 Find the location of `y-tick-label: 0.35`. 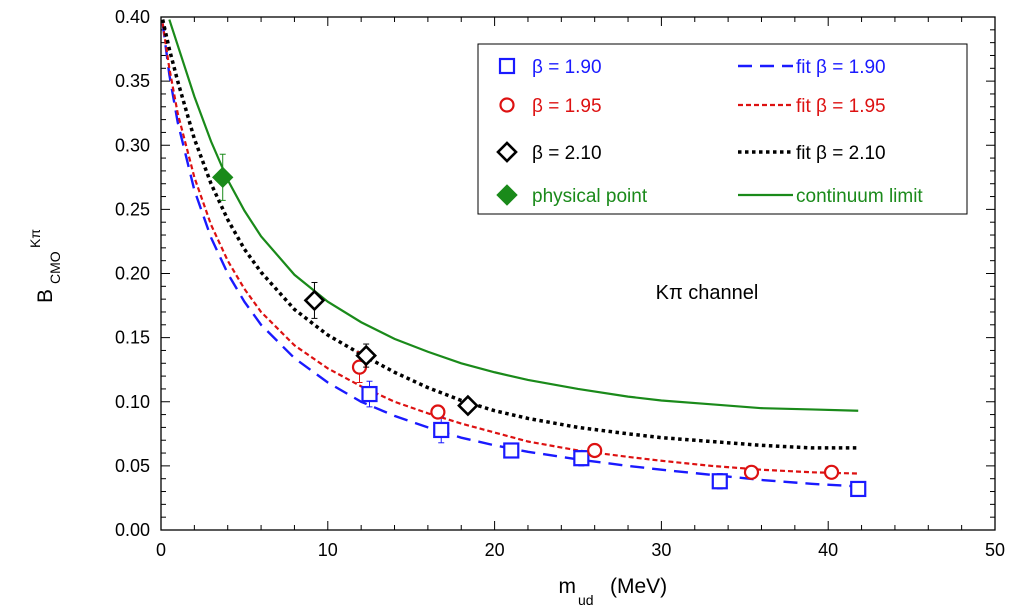

y-tick-label: 0.35 is located at coordinates (132, 81).